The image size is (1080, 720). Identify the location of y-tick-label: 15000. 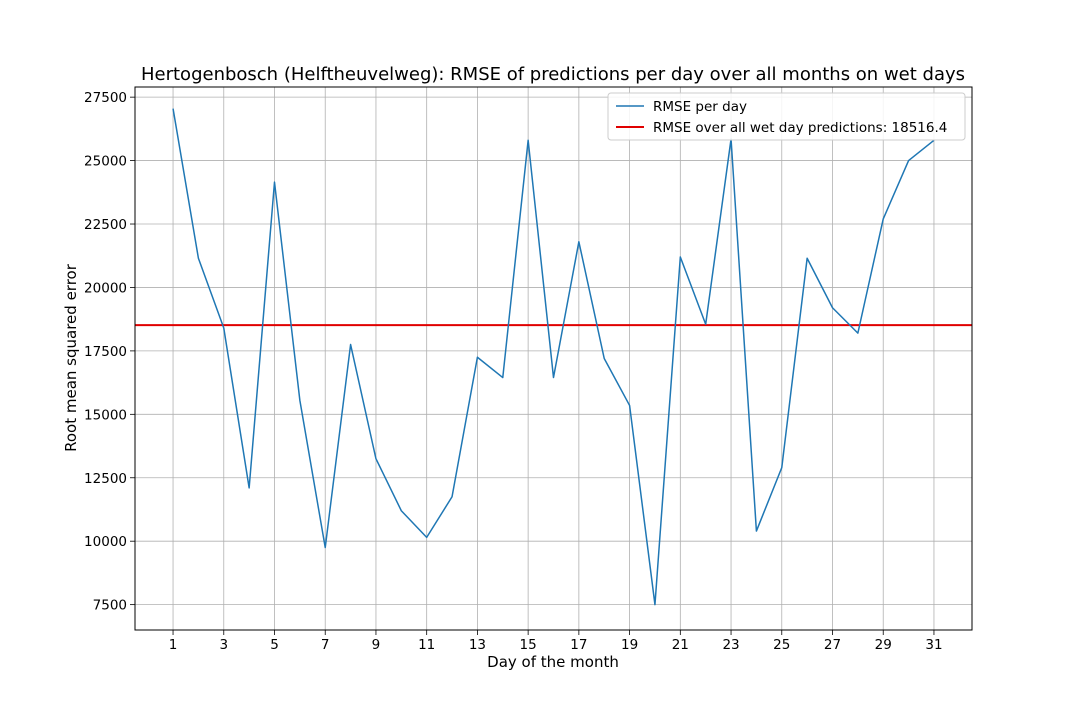
(105, 415).